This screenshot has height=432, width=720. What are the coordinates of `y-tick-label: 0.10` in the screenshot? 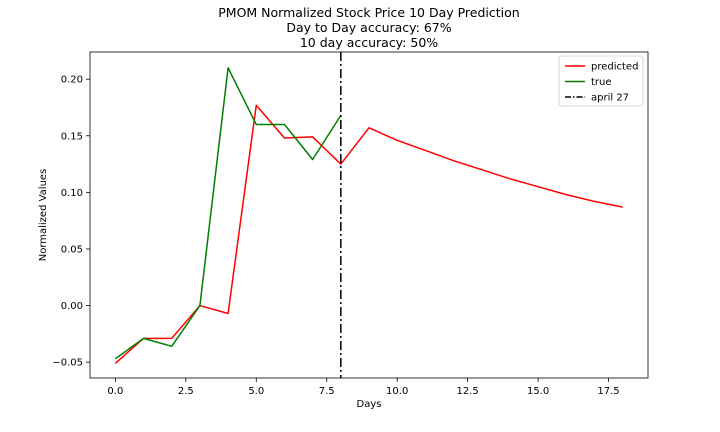 It's located at (72, 193).